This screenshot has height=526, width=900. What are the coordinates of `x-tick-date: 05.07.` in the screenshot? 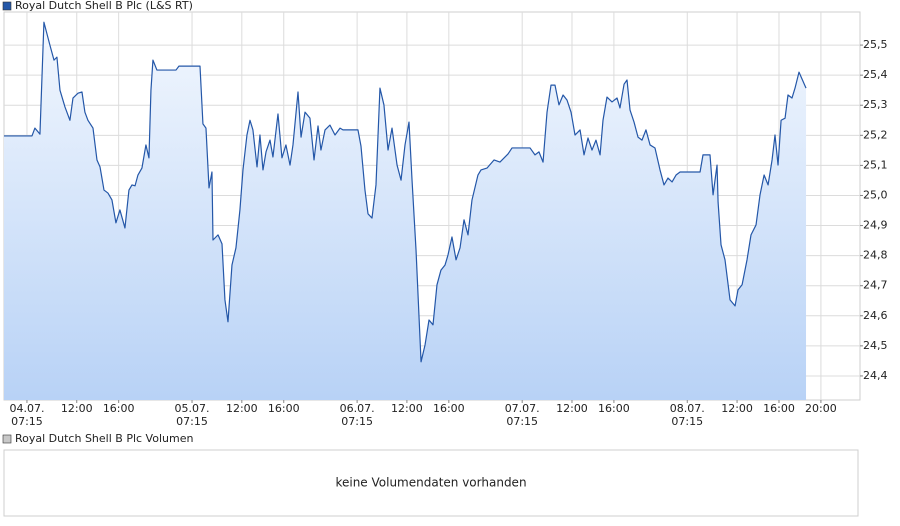 It's located at (192, 408).